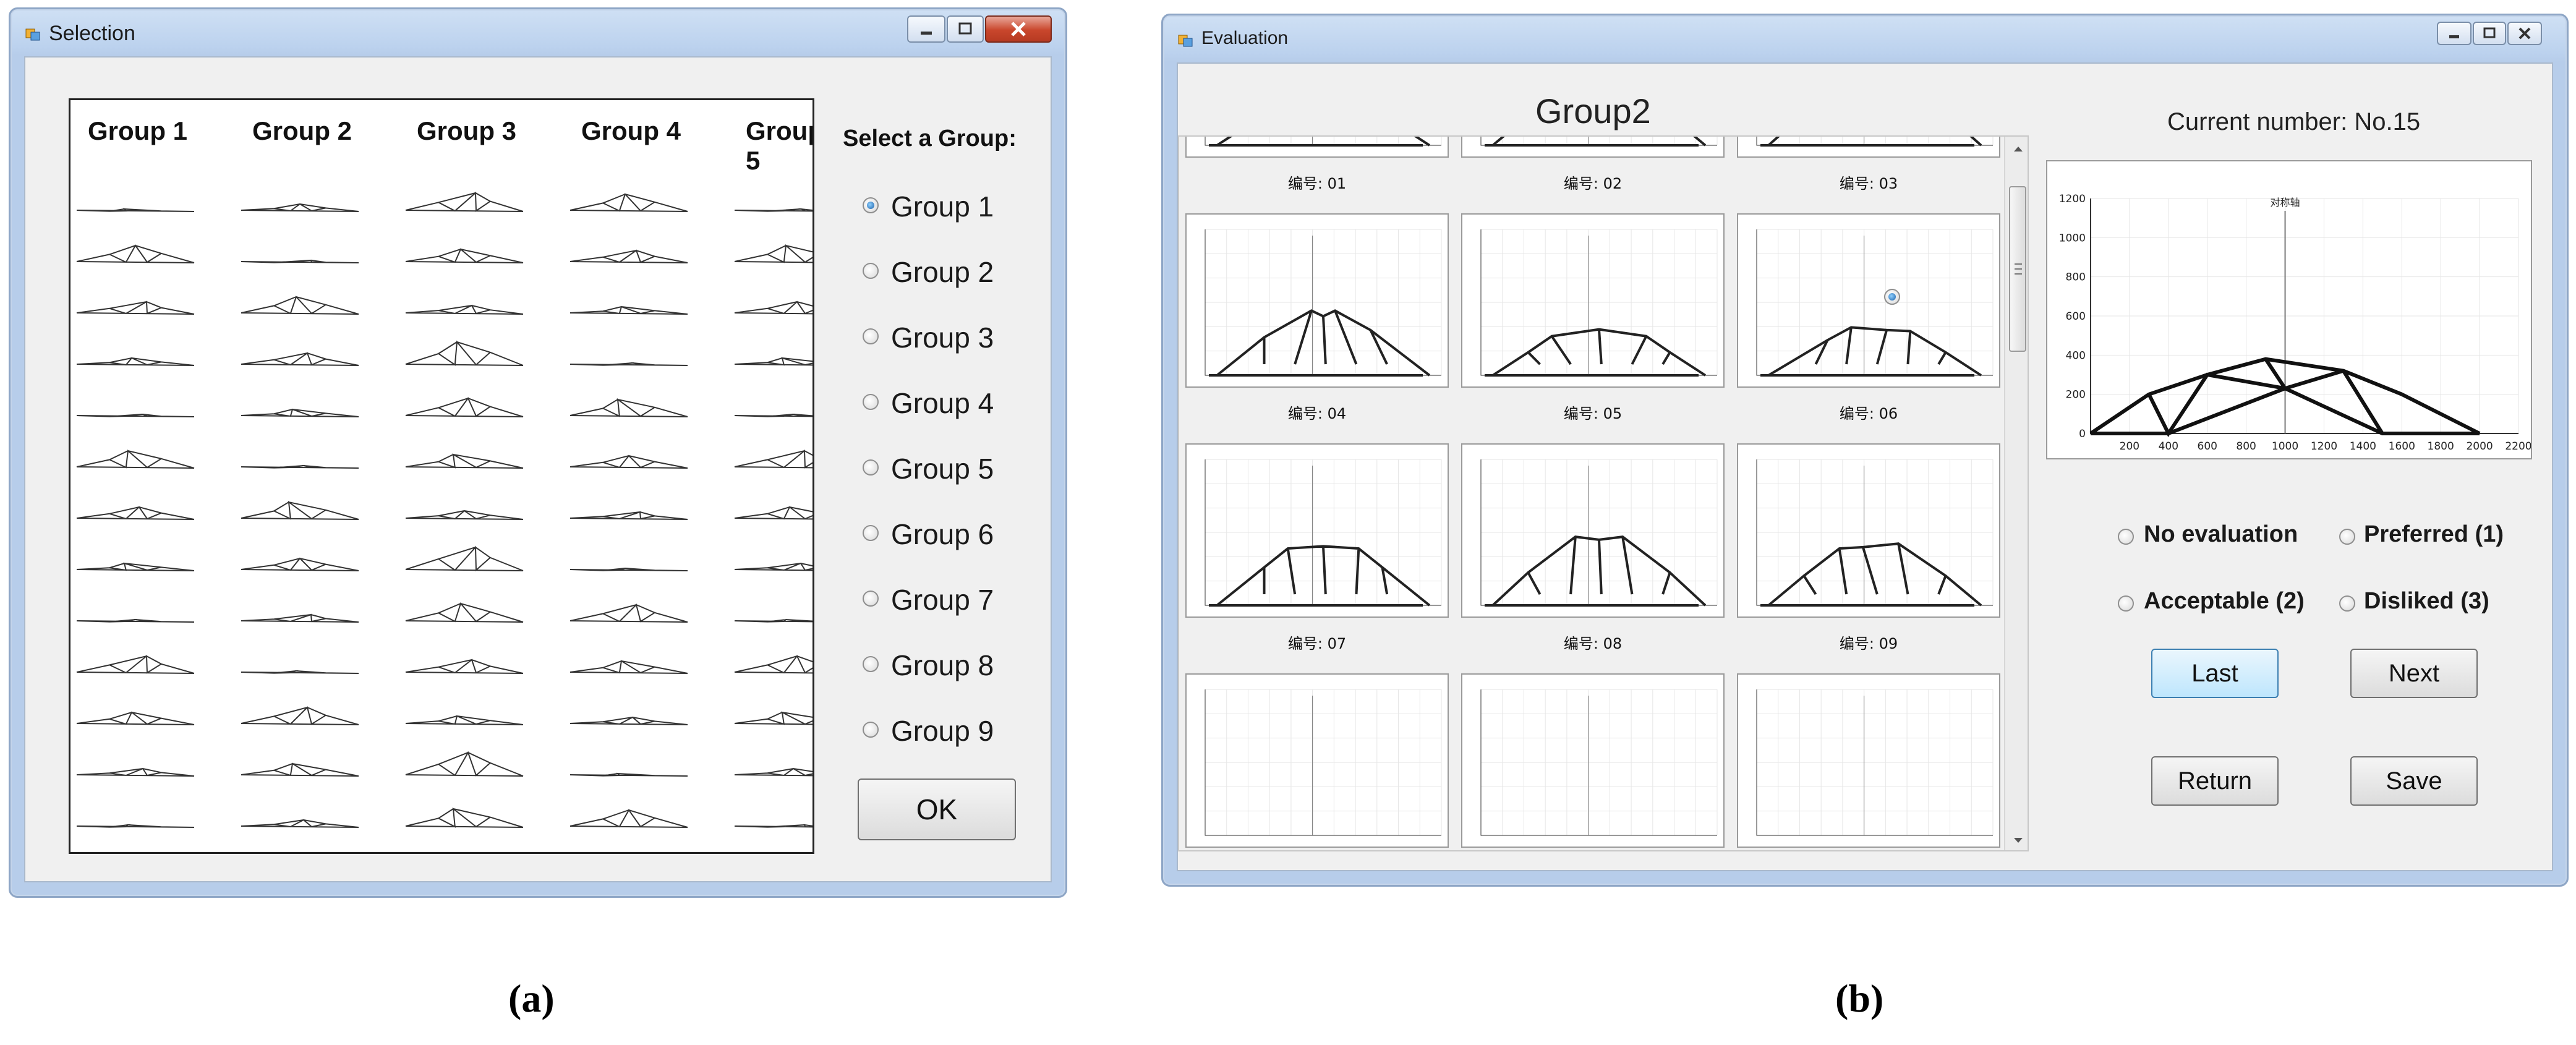 The height and width of the screenshot is (1045, 2576). Describe the element at coordinates (2016, 493) in the screenshot. I see `vertical-scrollbar` at that location.